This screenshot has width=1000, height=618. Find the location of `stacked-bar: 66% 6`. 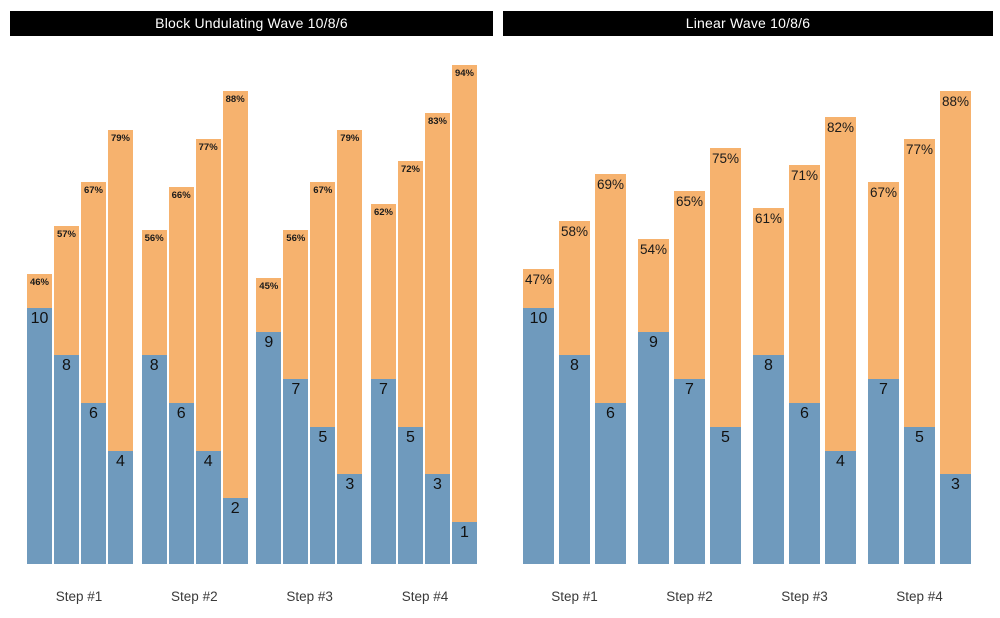

stacked-bar: 66% 6 is located at coordinates (181, 375).